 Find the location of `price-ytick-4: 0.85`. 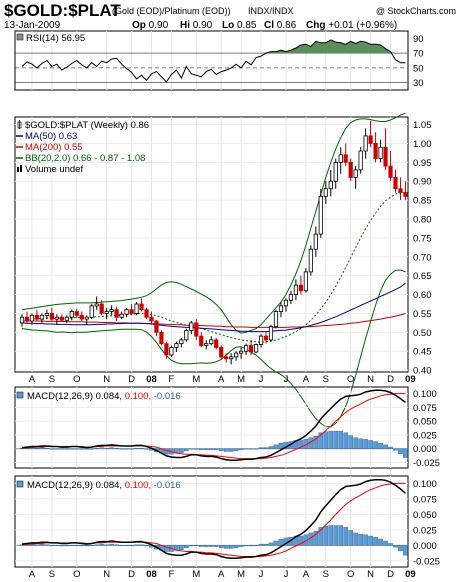

price-ytick-4: 0.85 is located at coordinates (422, 201).